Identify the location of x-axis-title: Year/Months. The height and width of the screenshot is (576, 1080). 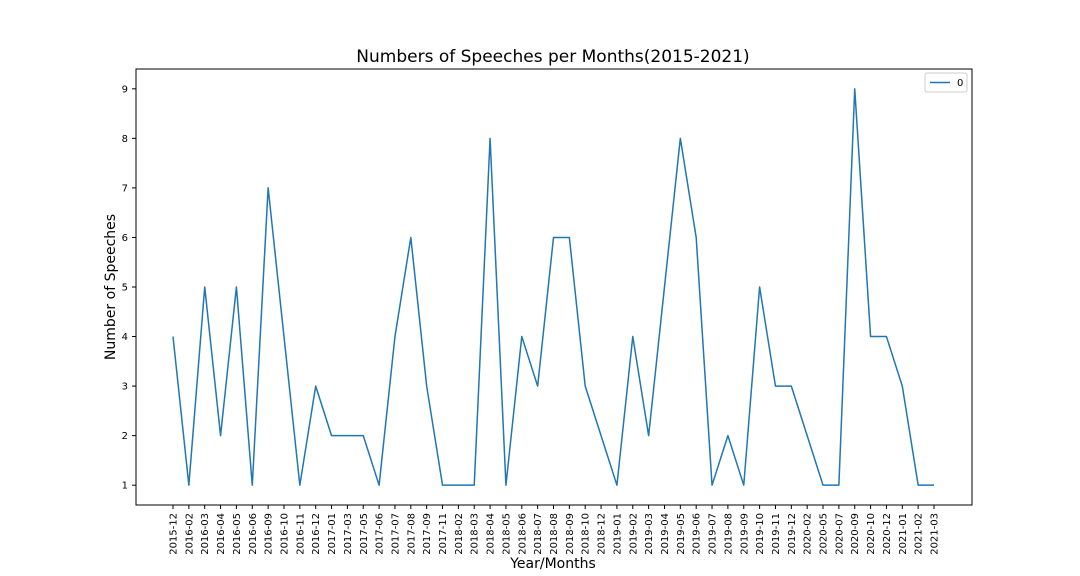
(552, 564).